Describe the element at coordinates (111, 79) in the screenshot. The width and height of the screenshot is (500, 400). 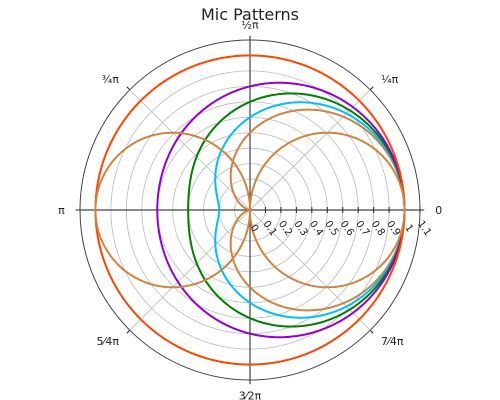
I see `angular-tick-label-3: ¾π` at that location.